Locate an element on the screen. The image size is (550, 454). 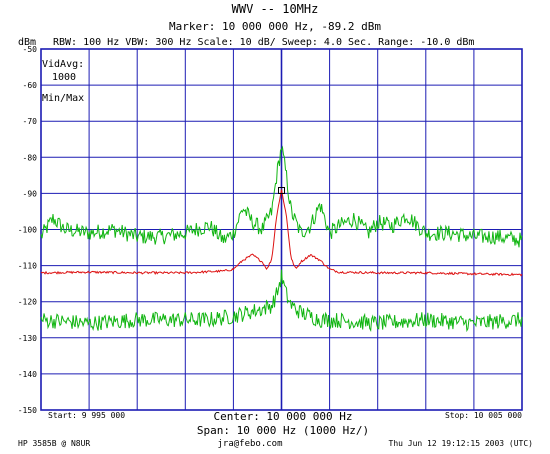
y-tick-label: -80 is located at coordinates (30, 157).